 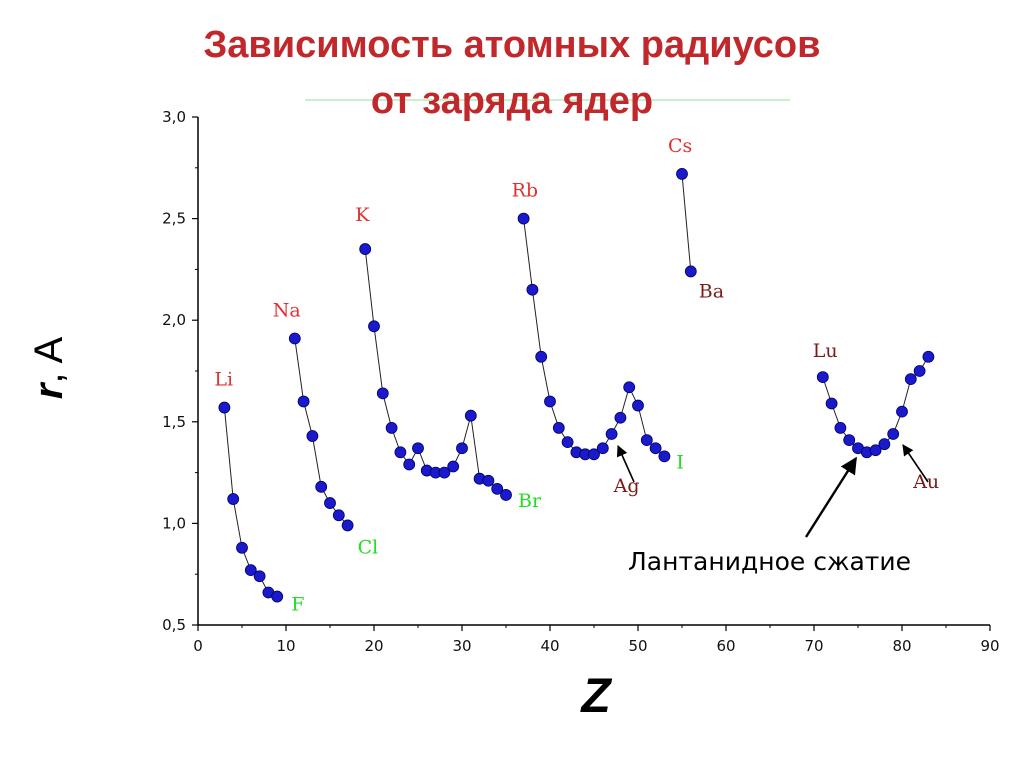 I want to click on x-tick-label: 10, so click(x=285, y=646).